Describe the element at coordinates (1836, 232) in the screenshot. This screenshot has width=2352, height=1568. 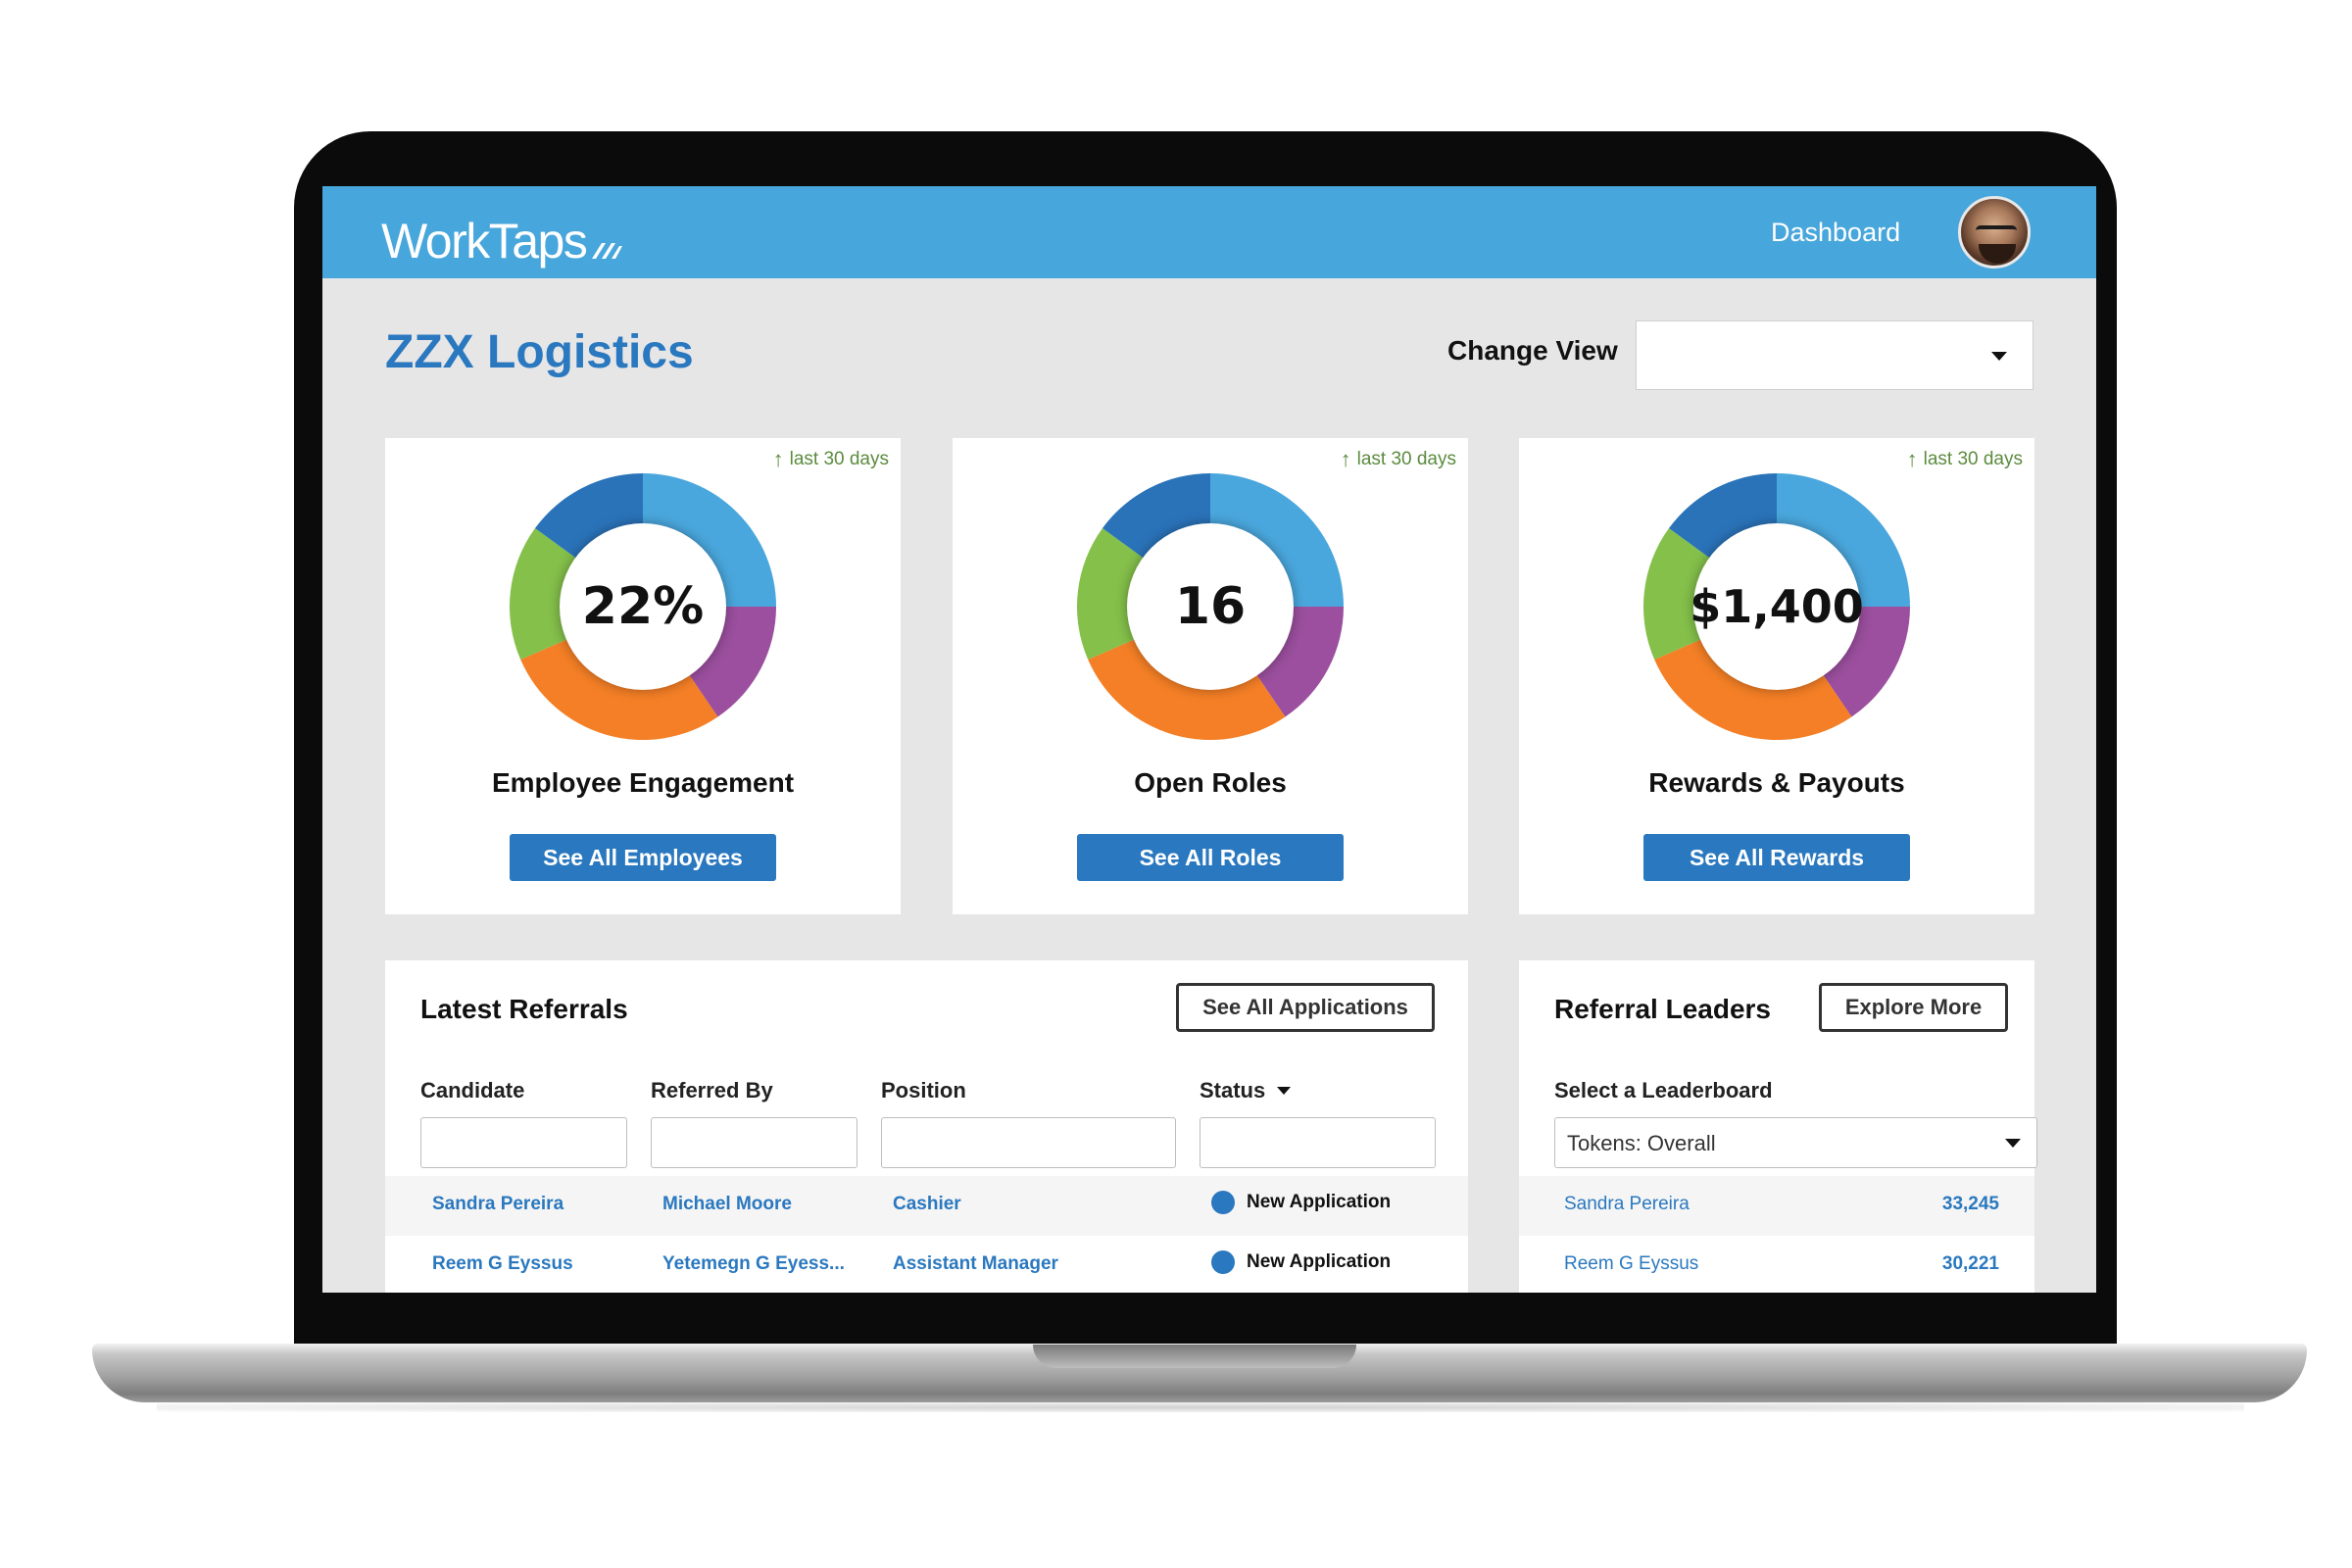
I see `nav-dashboard-link: Dashboard` at that location.